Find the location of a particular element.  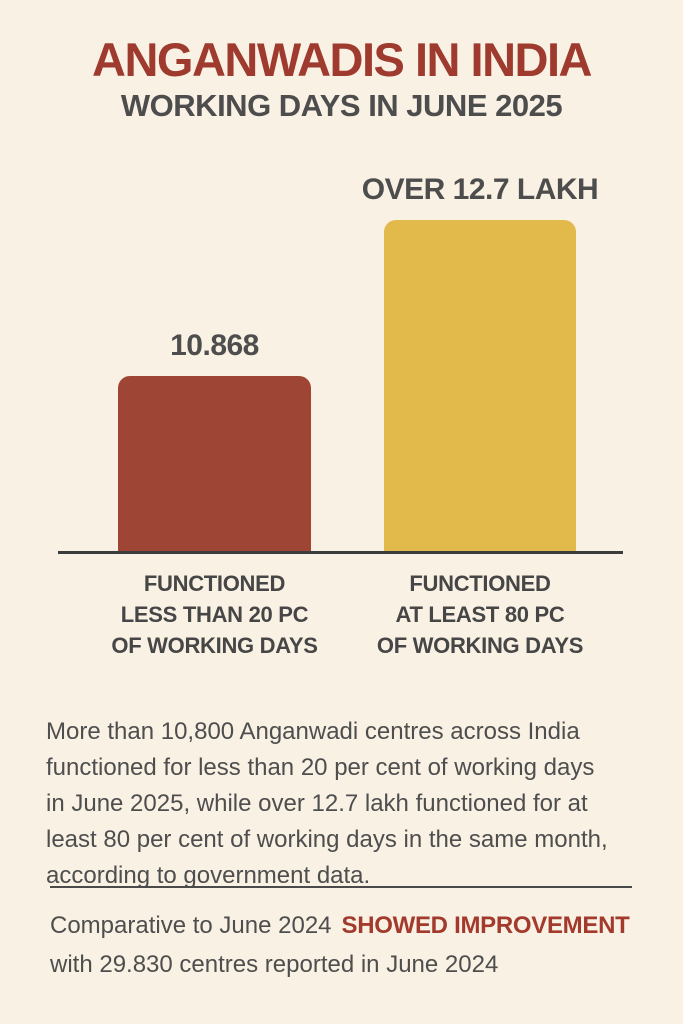

footer-line1-prefix: Comparative to June 2024 is located at coordinates (191, 925).